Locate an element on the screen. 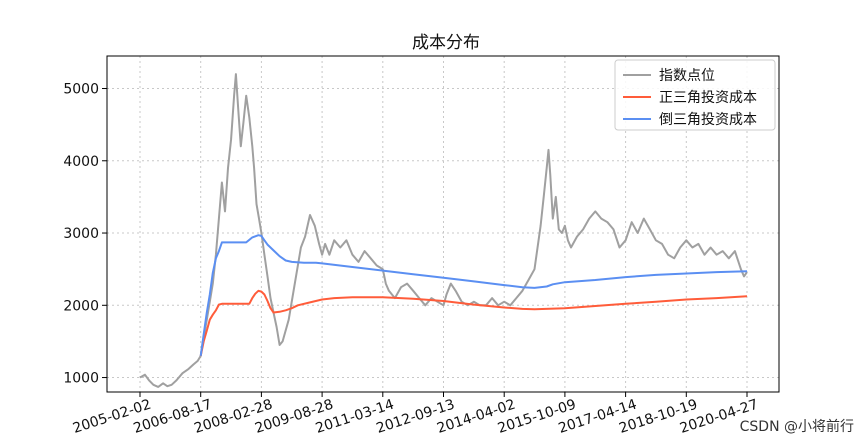 This screenshot has height=442, width=864. chart-title: 成本分布 is located at coordinates (446, 43).